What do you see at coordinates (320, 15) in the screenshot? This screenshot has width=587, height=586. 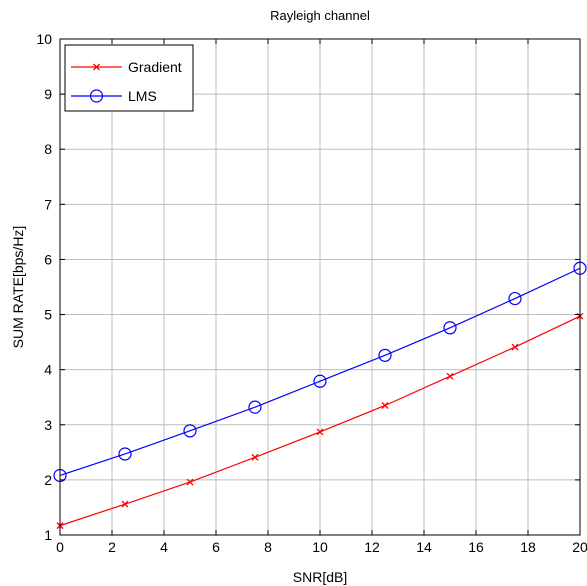 I see `chart-title: Rayleigh channel` at bounding box center [320, 15].